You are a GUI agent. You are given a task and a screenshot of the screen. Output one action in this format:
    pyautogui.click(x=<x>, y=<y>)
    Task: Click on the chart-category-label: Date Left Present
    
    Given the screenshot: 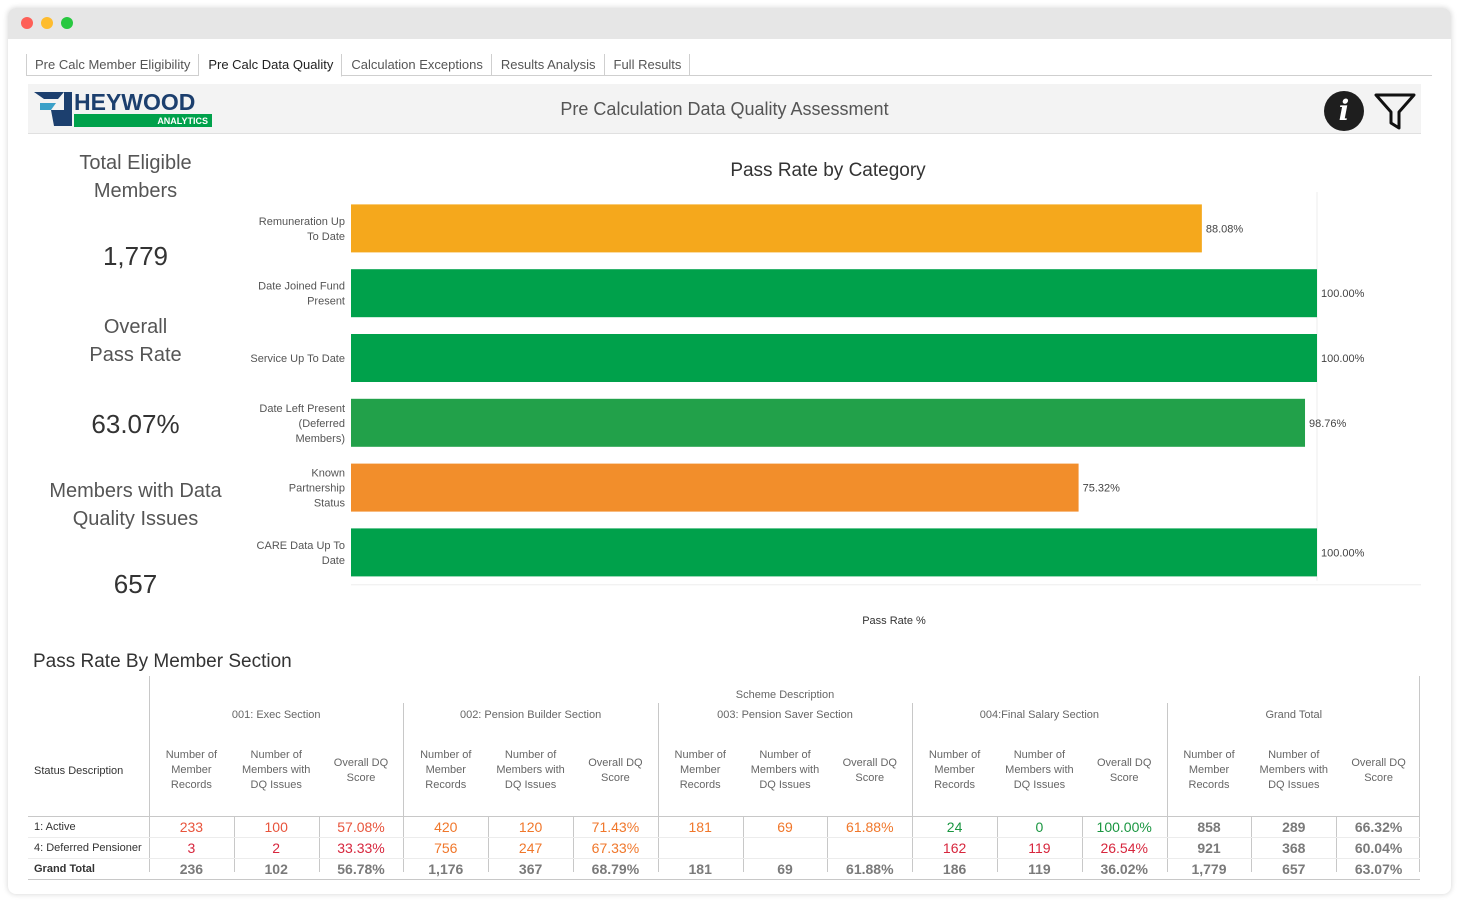 What is the action you would take?
    pyautogui.click(x=302, y=409)
    